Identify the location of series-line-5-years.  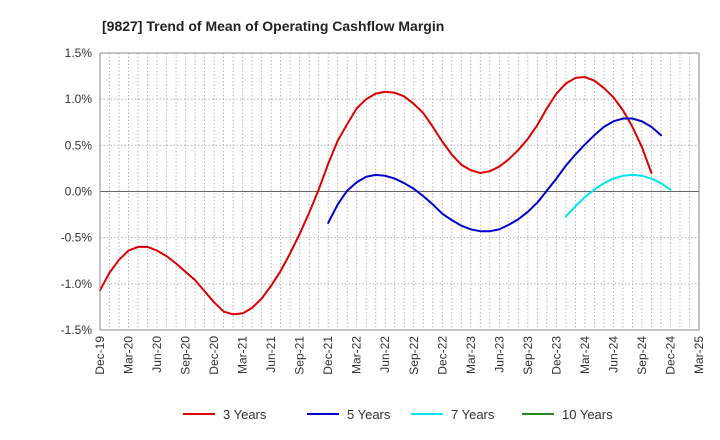
(494, 175).